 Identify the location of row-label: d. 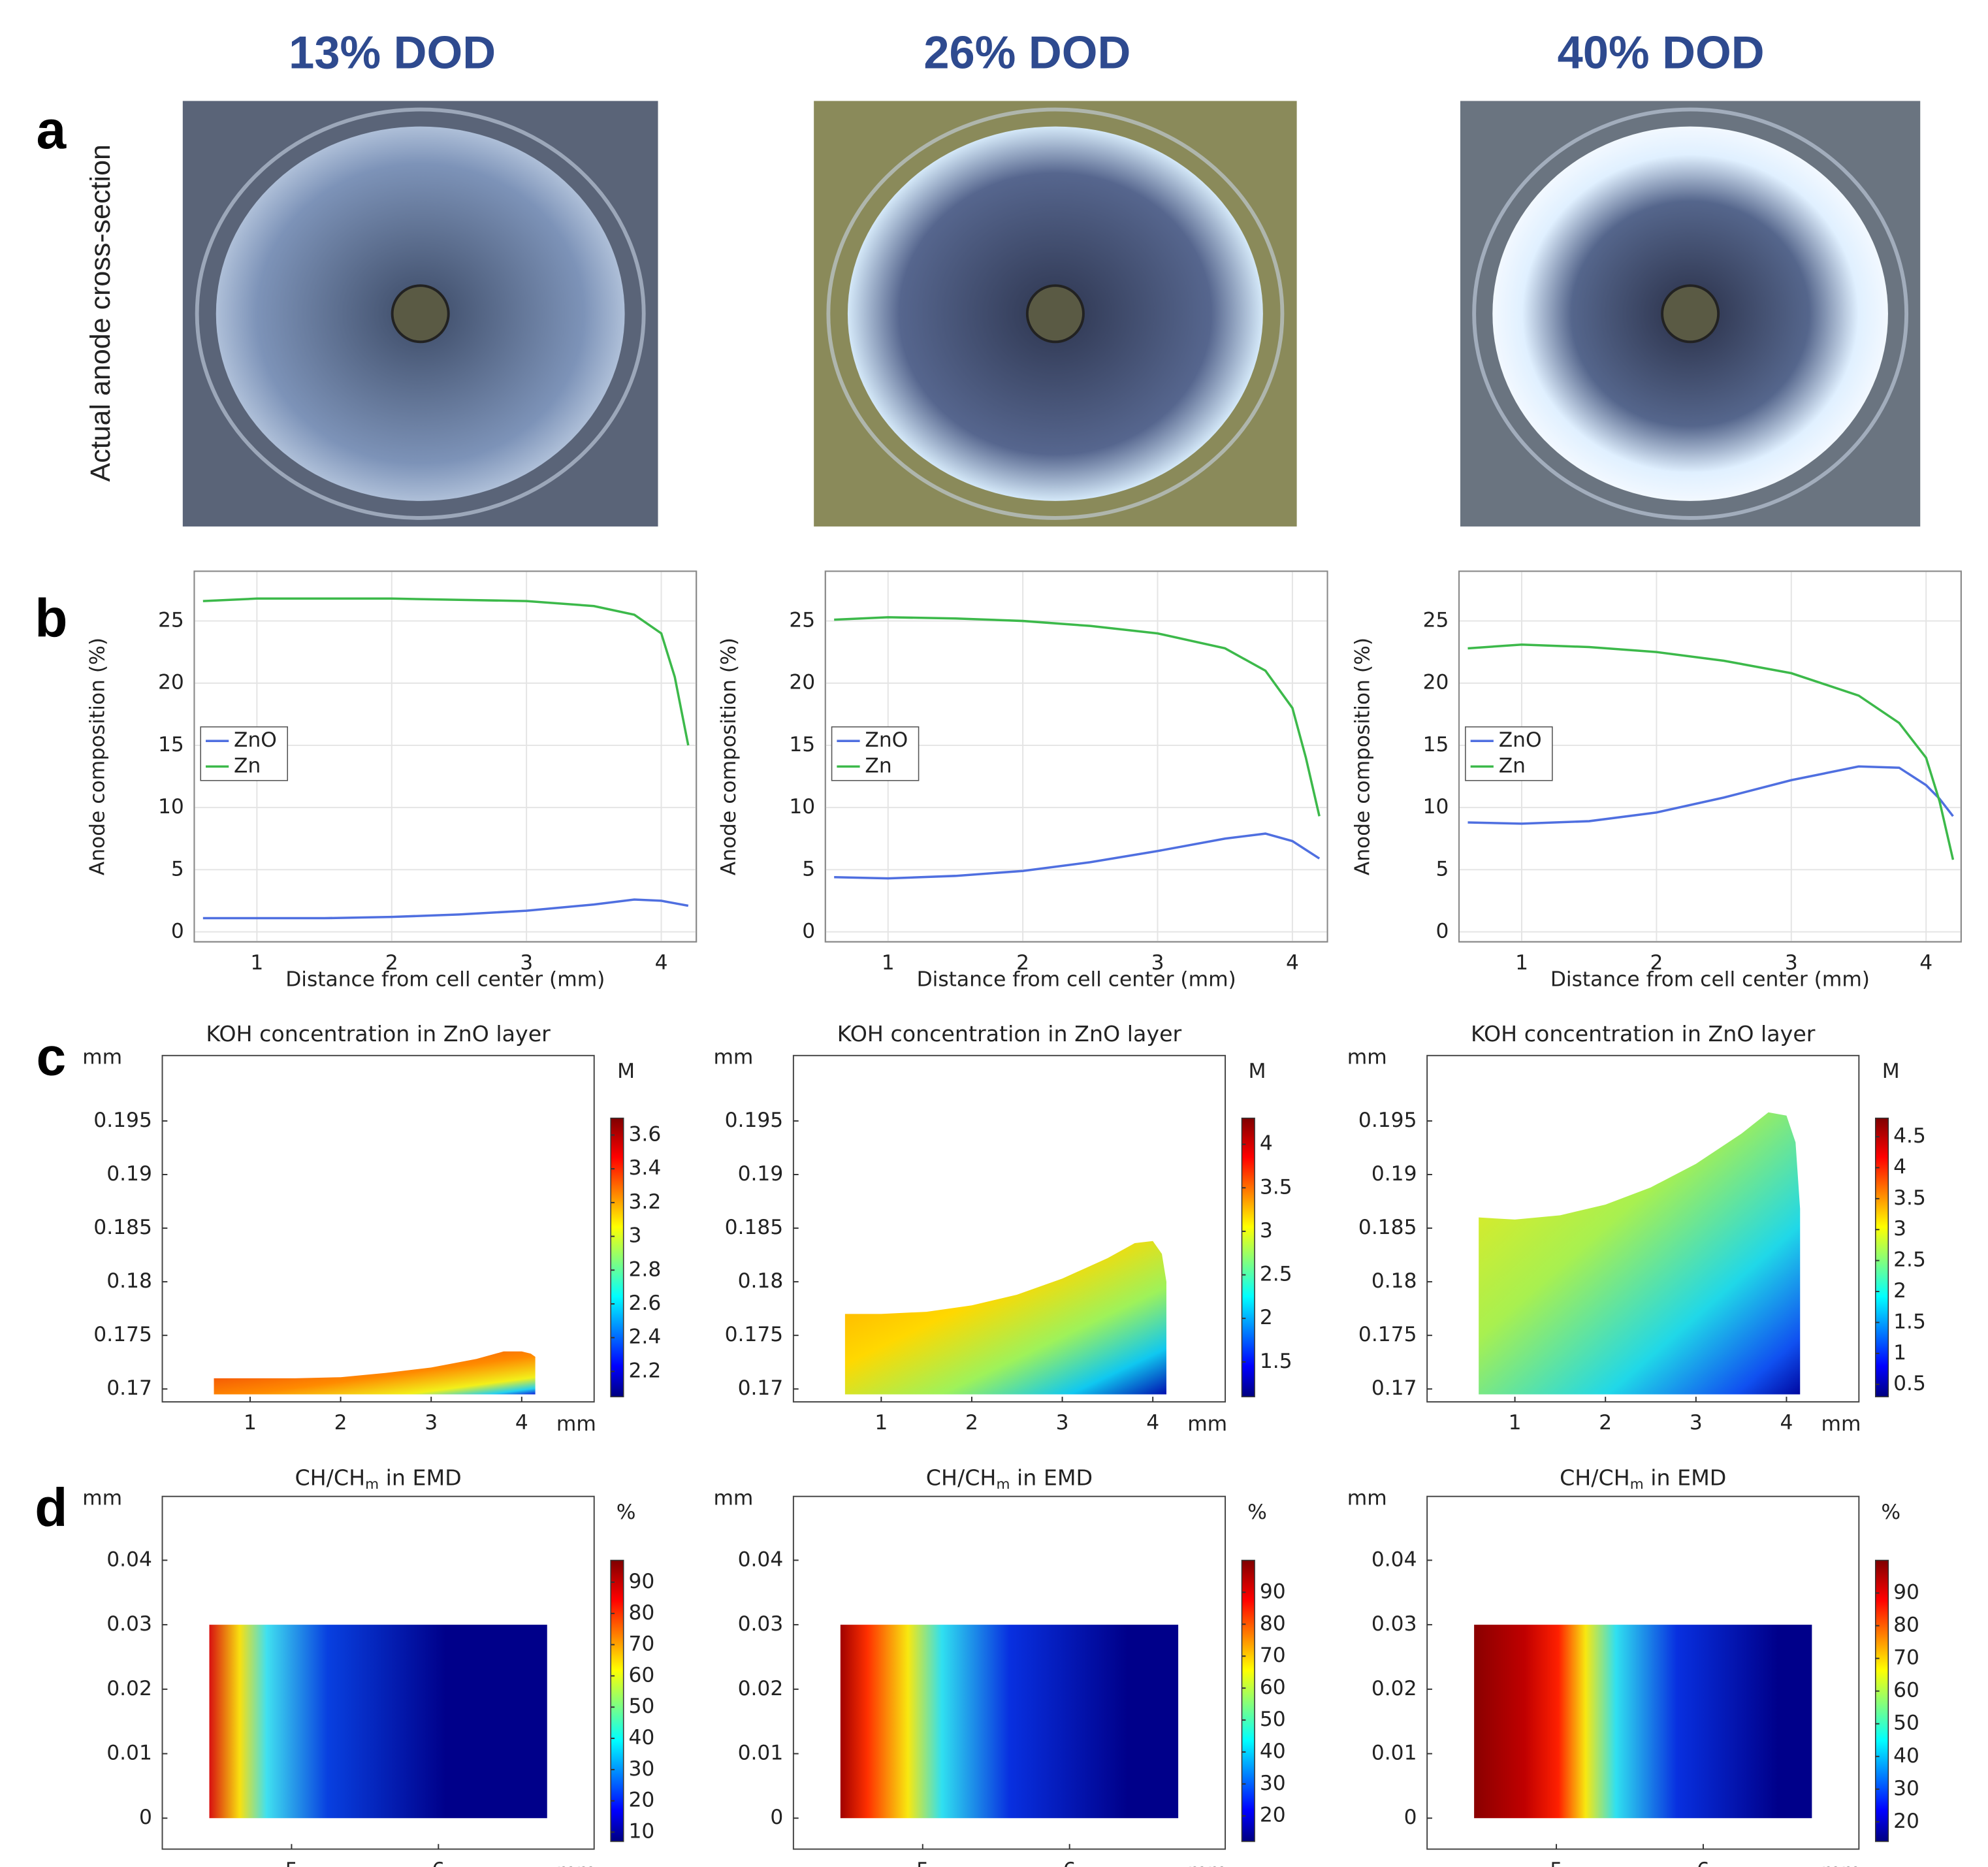
(51, 1508).